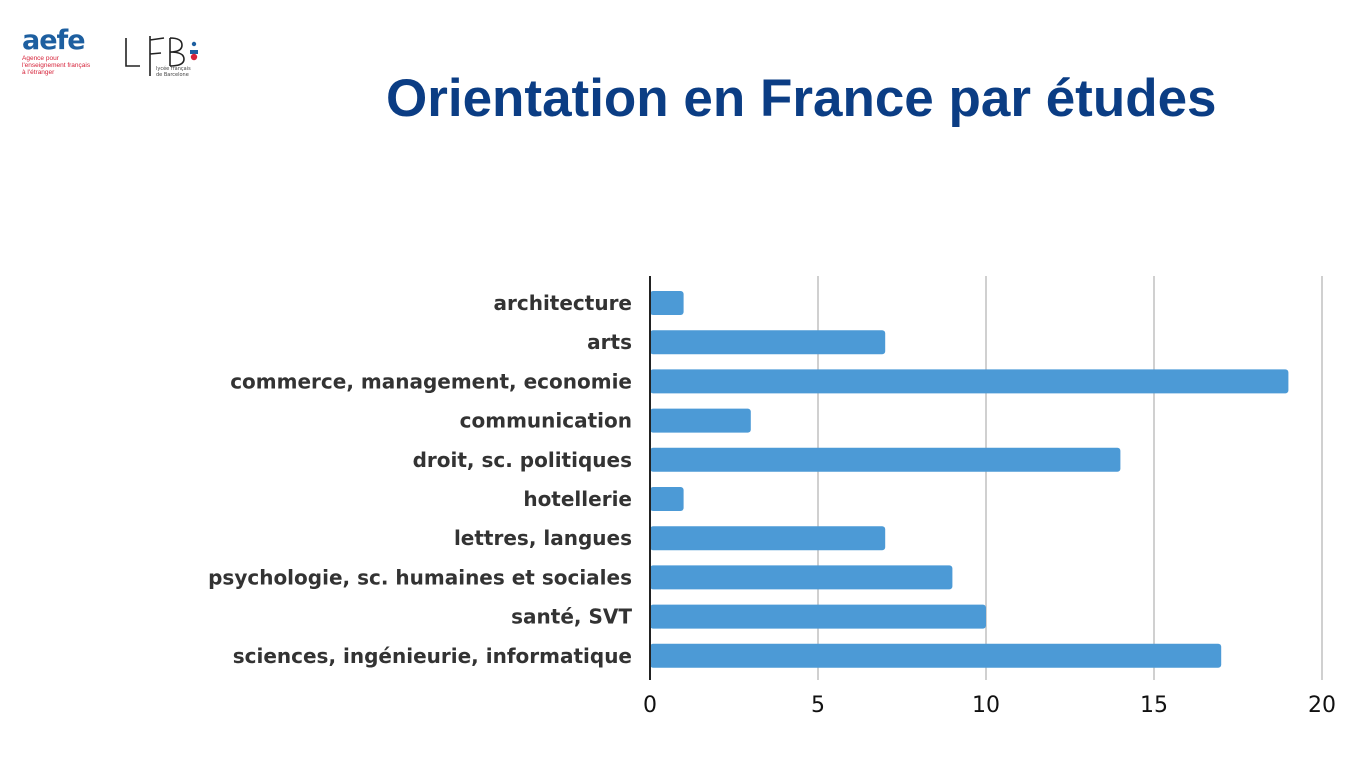  I want to click on category-label-7: psychologie, sc. humaines et sociales, so click(420, 577).